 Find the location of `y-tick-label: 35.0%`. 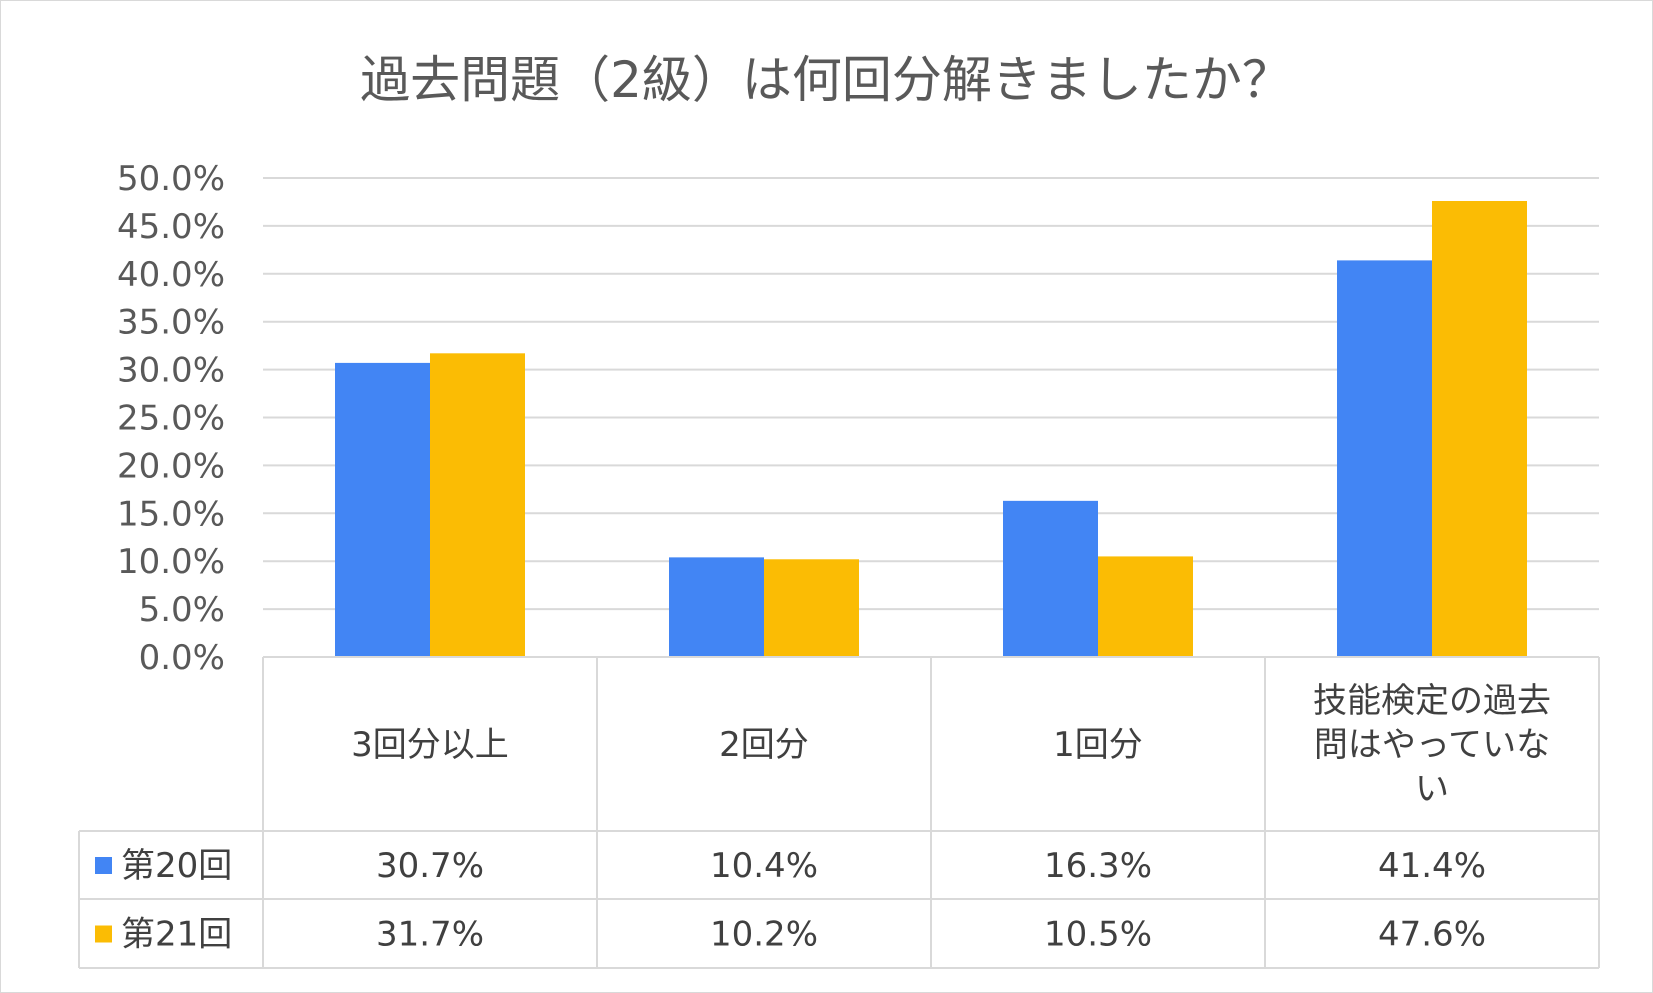

y-tick-label: 35.0% is located at coordinates (171, 323).